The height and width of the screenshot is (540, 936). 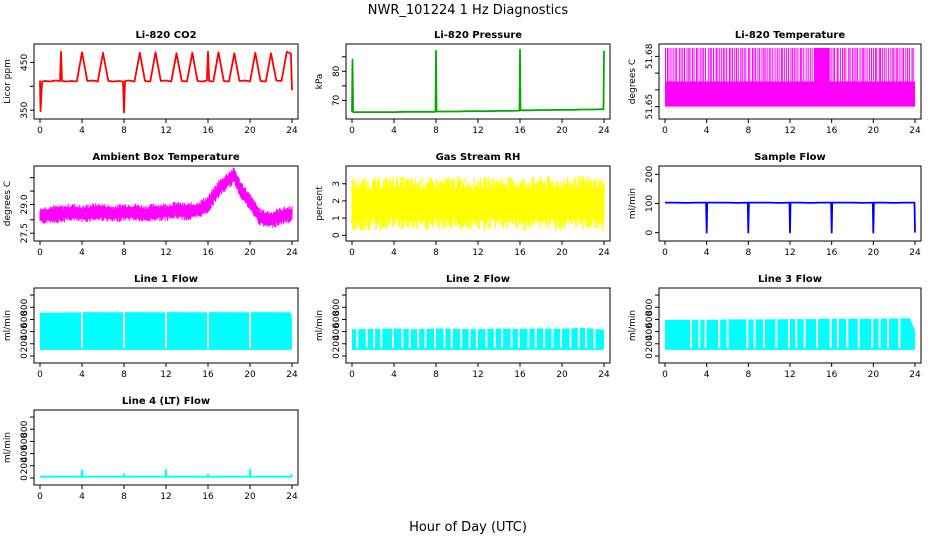 I want to click on panel-6: Sample Flow ml/min 0 4 8 12 16 20 24 0 100 200, so click(x=775, y=205).